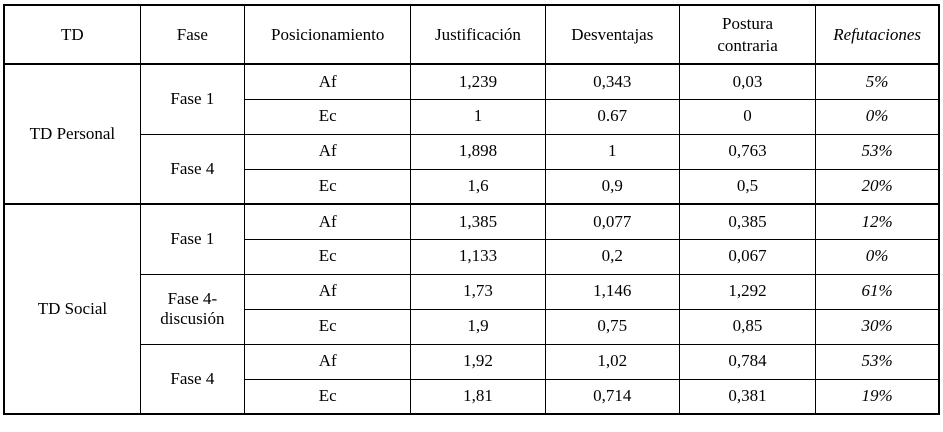  I want to click on cell-justificacion: 1,9, so click(478, 326).